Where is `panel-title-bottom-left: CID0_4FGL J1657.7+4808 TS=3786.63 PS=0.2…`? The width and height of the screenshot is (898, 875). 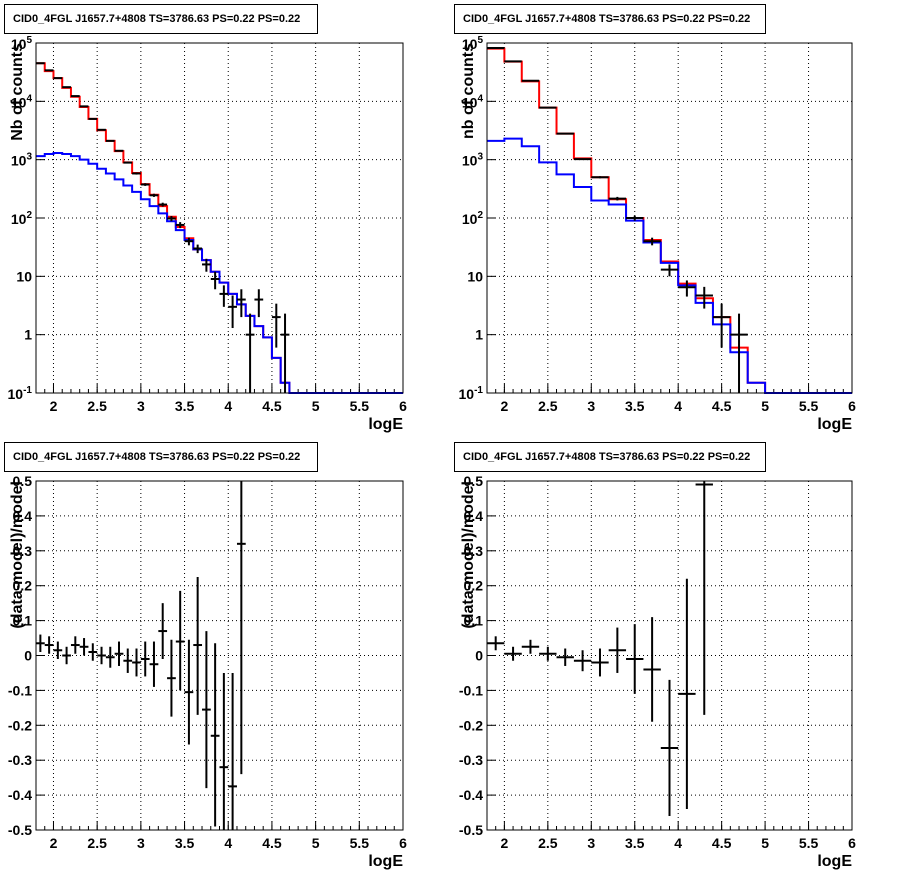 panel-title-bottom-left: CID0_4FGL J1657.7+4808 TS=3786.63 PS=0.2… is located at coordinates (161, 457).